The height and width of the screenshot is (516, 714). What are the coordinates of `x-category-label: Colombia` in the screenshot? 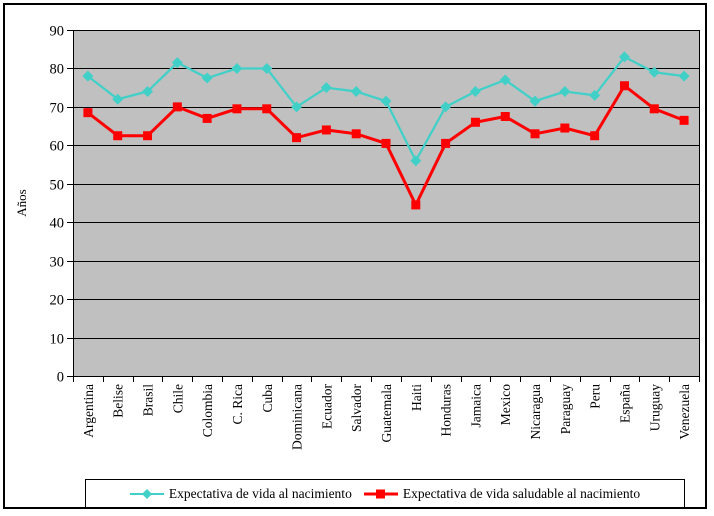 It's located at (207, 410).